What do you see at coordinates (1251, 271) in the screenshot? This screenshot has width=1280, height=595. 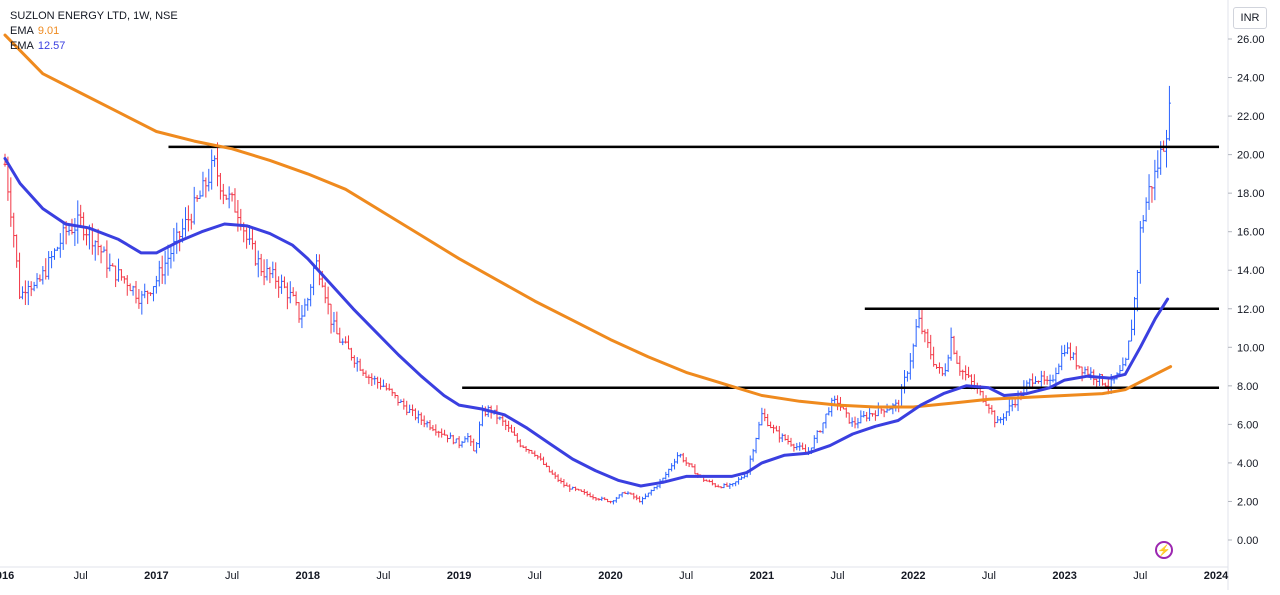 I see `y-tick-label: 14.00` at bounding box center [1251, 271].